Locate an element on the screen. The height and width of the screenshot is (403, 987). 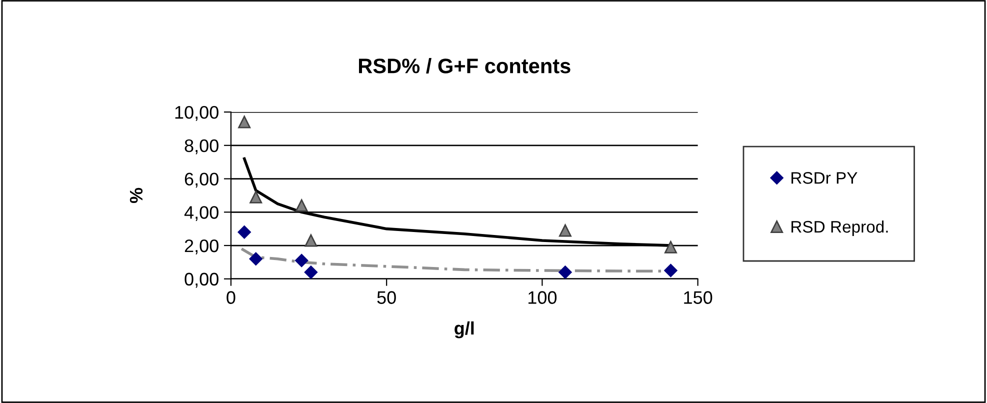
y-tick-label: 0,00 is located at coordinates (201, 280).